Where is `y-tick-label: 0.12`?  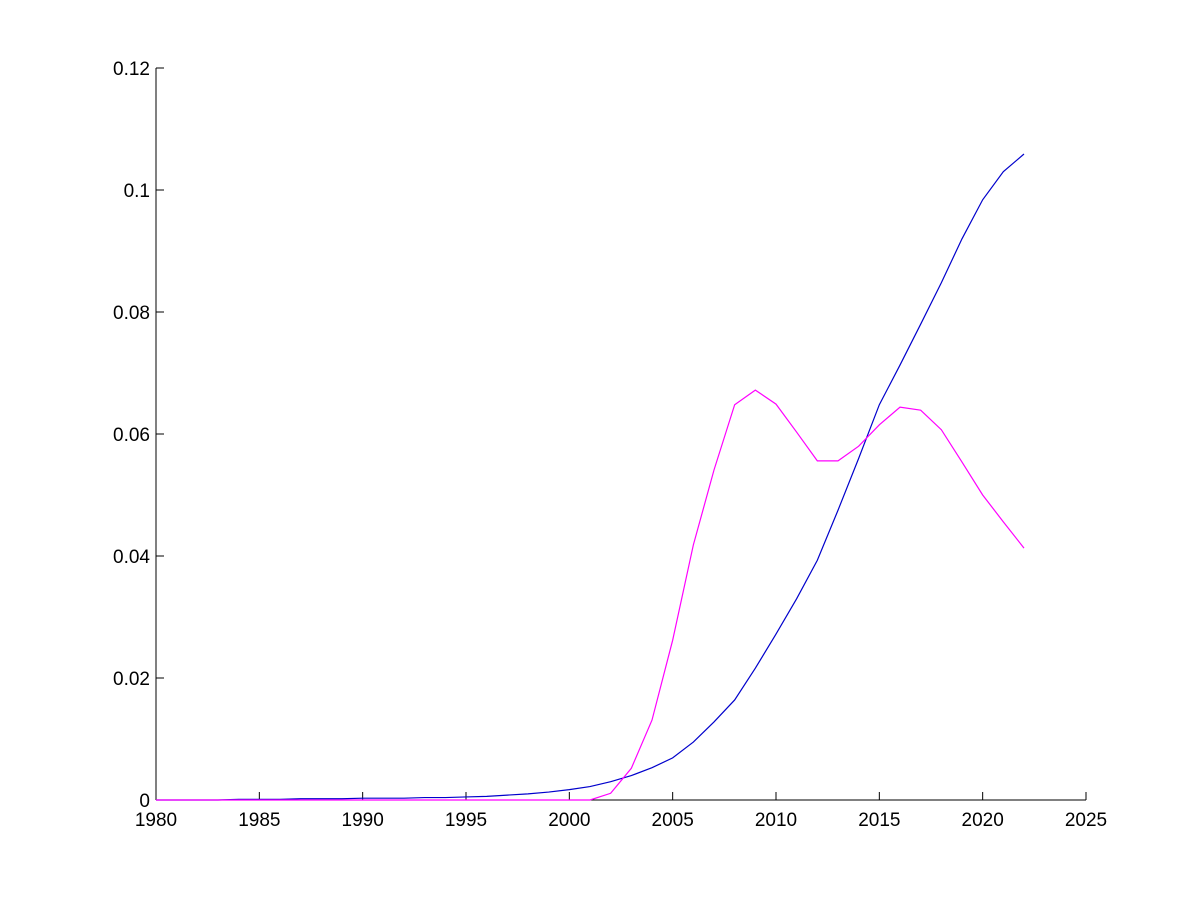 y-tick-label: 0.12 is located at coordinates (131, 69).